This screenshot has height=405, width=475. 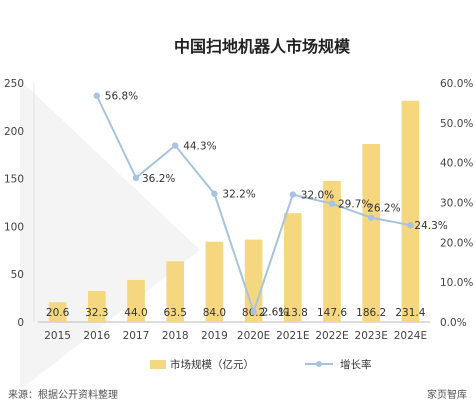 I want to click on left-y-tick: 0, so click(x=20, y=323).